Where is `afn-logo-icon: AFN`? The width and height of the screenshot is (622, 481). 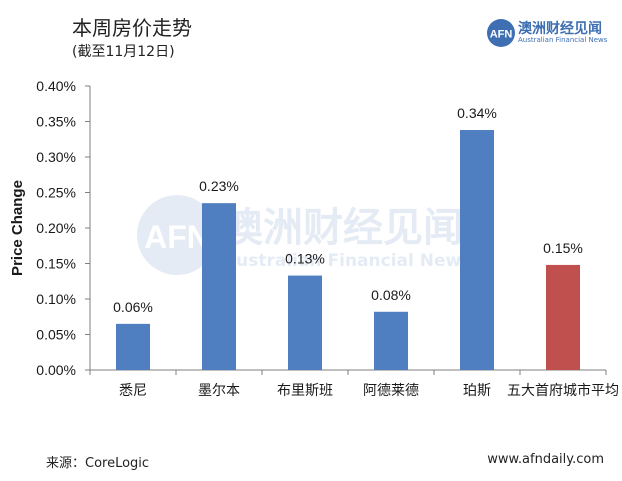
afn-logo-icon: AFN is located at coordinates (501, 33).